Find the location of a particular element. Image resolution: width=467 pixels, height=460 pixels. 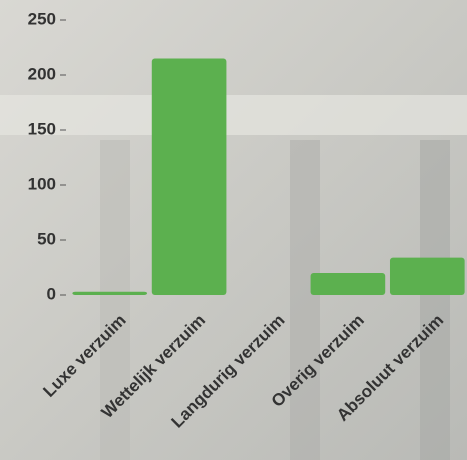

y-tick-label: 0 is located at coordinates (51, 293).